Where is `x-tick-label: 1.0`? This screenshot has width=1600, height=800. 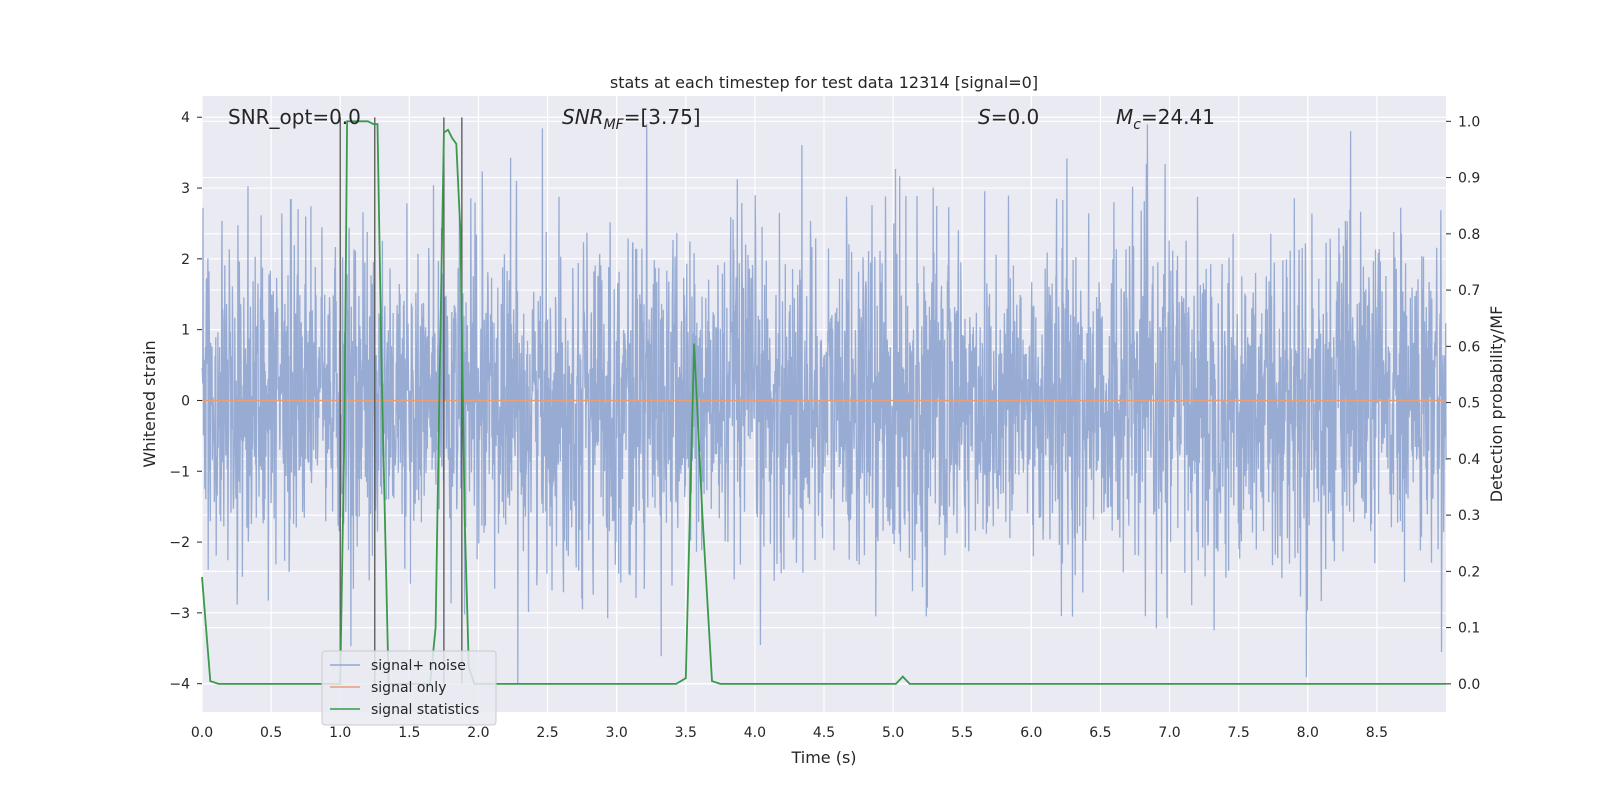
x-tick-label: 1.0 is located at coordinates (340, 733).